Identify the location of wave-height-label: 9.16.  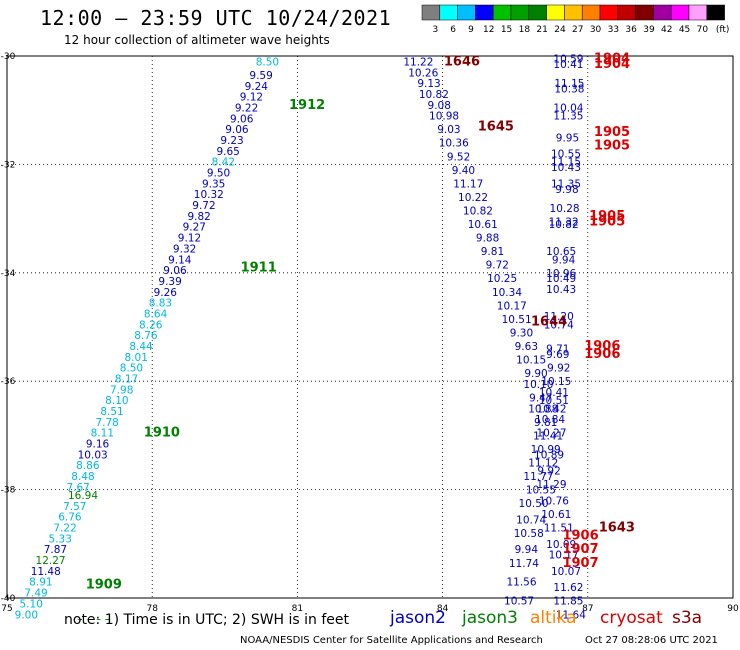
(98, 445).